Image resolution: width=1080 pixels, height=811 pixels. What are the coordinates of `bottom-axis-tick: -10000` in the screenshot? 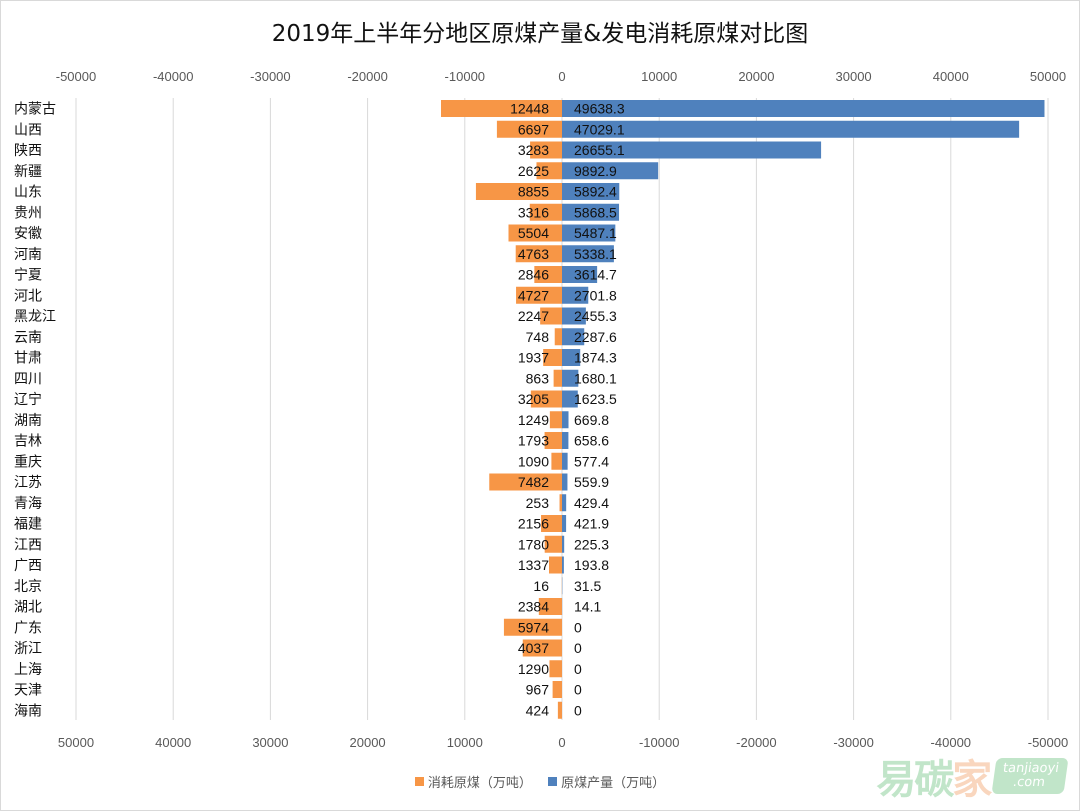 It's located at (659, 742).